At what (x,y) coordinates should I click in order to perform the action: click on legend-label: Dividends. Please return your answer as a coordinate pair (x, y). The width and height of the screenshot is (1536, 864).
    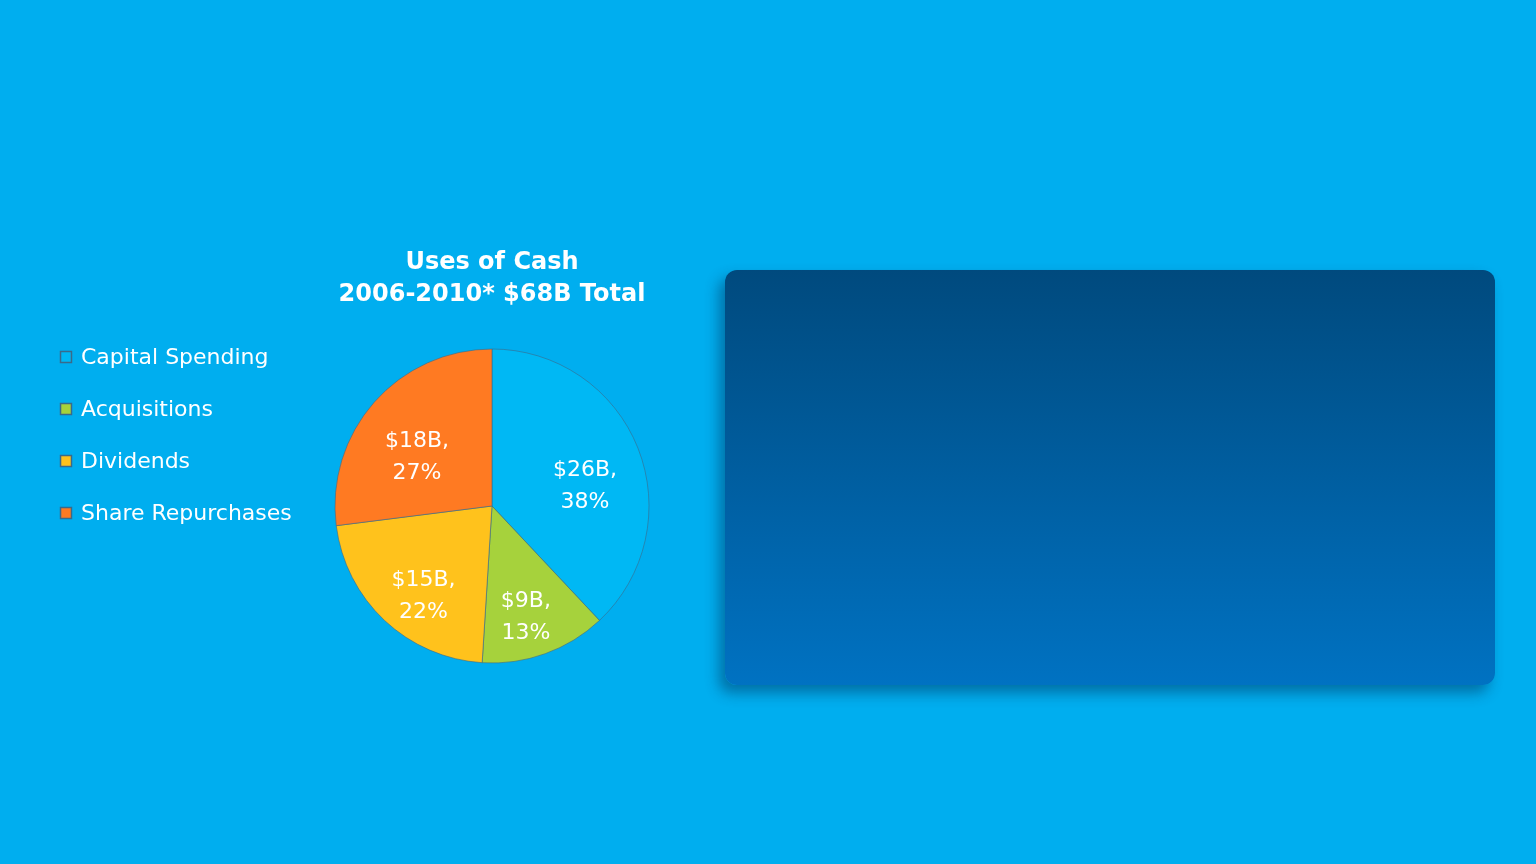
    Looking at the image, I should click on (136, 460).